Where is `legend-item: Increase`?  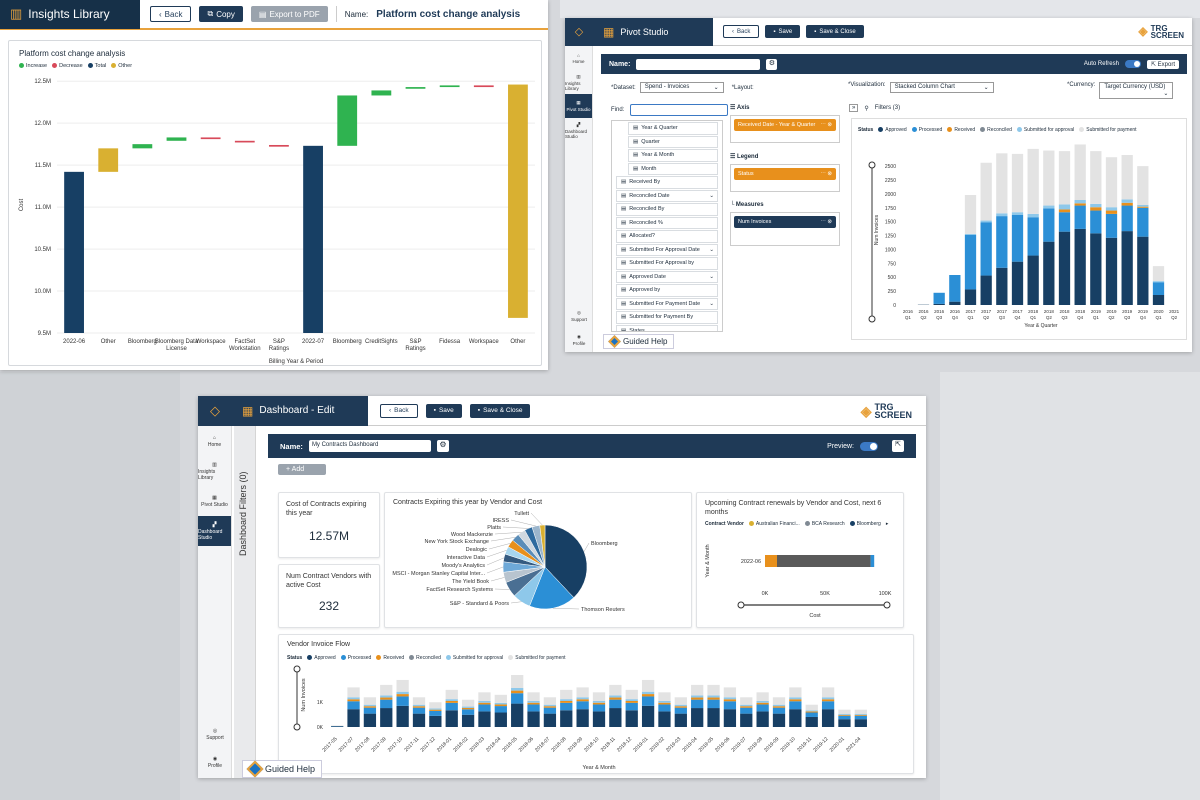 legend-item: Increase is located at coordinates (33, 66).